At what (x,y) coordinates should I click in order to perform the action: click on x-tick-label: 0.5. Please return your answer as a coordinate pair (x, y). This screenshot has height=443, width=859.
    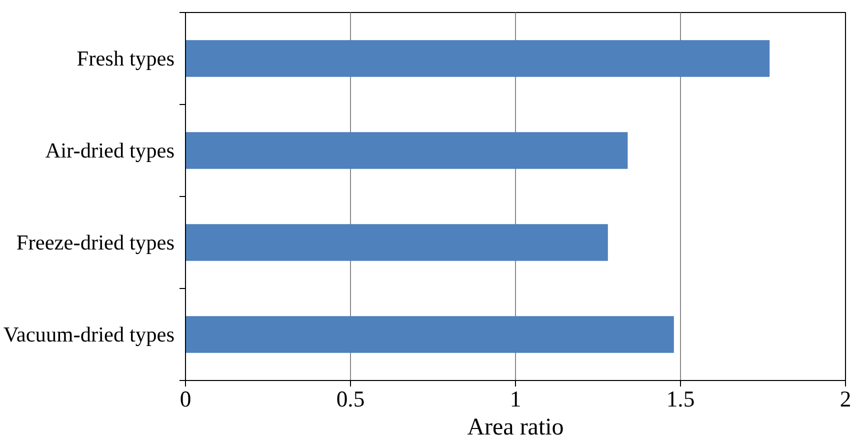
    Looking at the image, I should click on (350, 399).